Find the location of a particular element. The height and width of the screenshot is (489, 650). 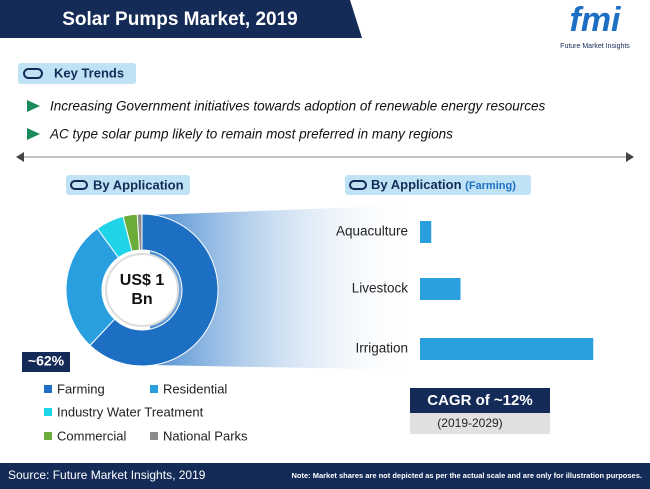

title: Solar Pumps Market, 2019 is located at coordinates (180, 19).